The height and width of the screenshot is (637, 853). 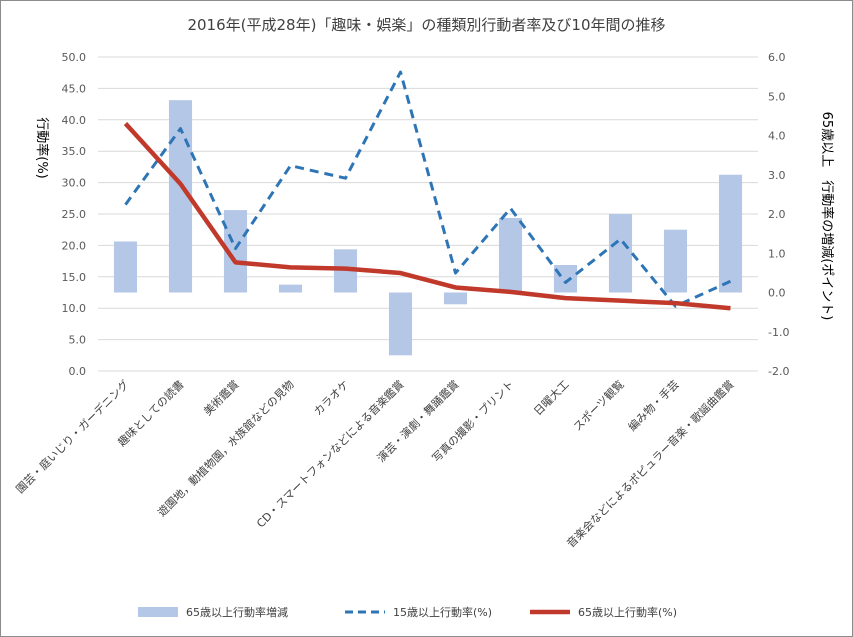 I want to click on right-axis-title: 65歳以上 行動率の増減(ポイント), so click(x=827, y=216).